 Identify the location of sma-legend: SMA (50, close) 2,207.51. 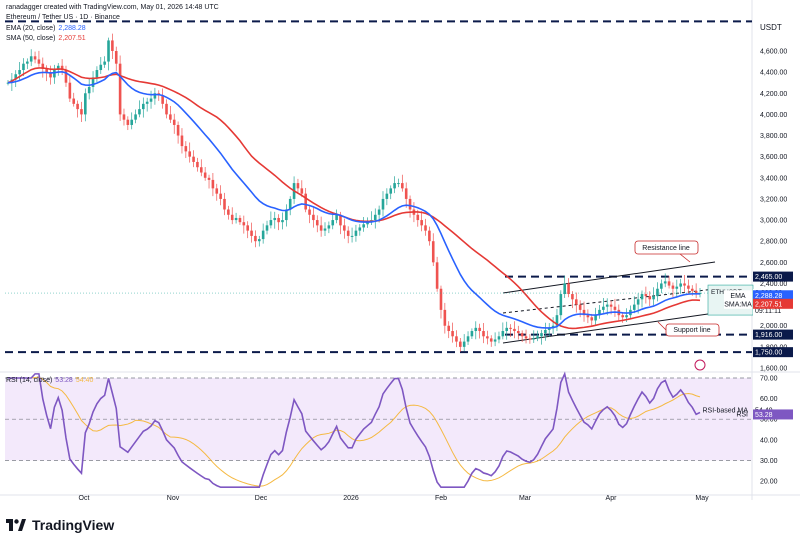
(46, 38).